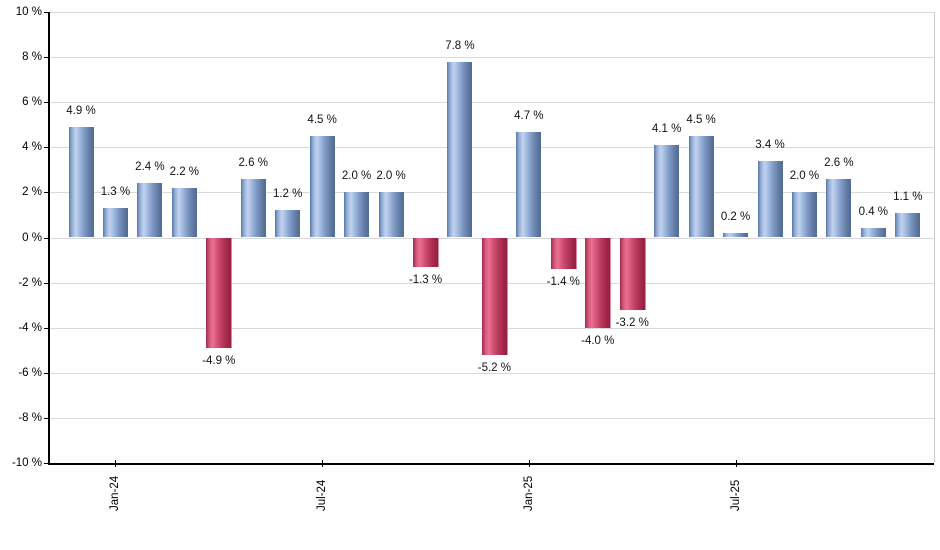 This screenshot has height=550, width=940. Describe the element at coordinates (26, 463) in the screenshot. I see `y-axis-tick-label: -10 %` at that location.